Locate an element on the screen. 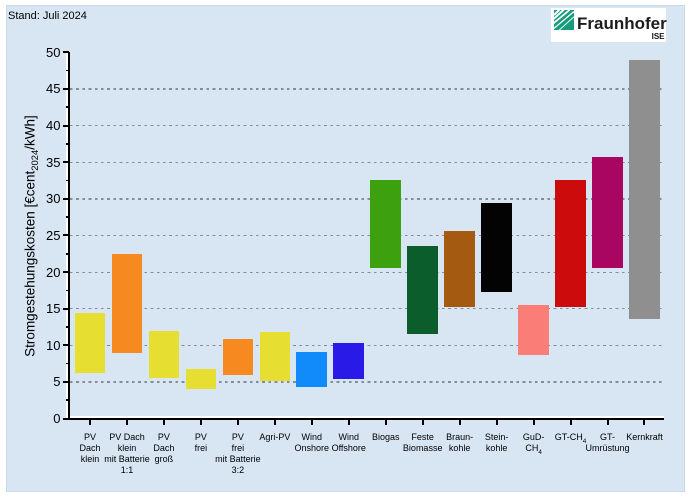 This screenshot has width=690, height=499. x-tick-label-14-line-1: Umrüstung is located at coordinates (607, 447).